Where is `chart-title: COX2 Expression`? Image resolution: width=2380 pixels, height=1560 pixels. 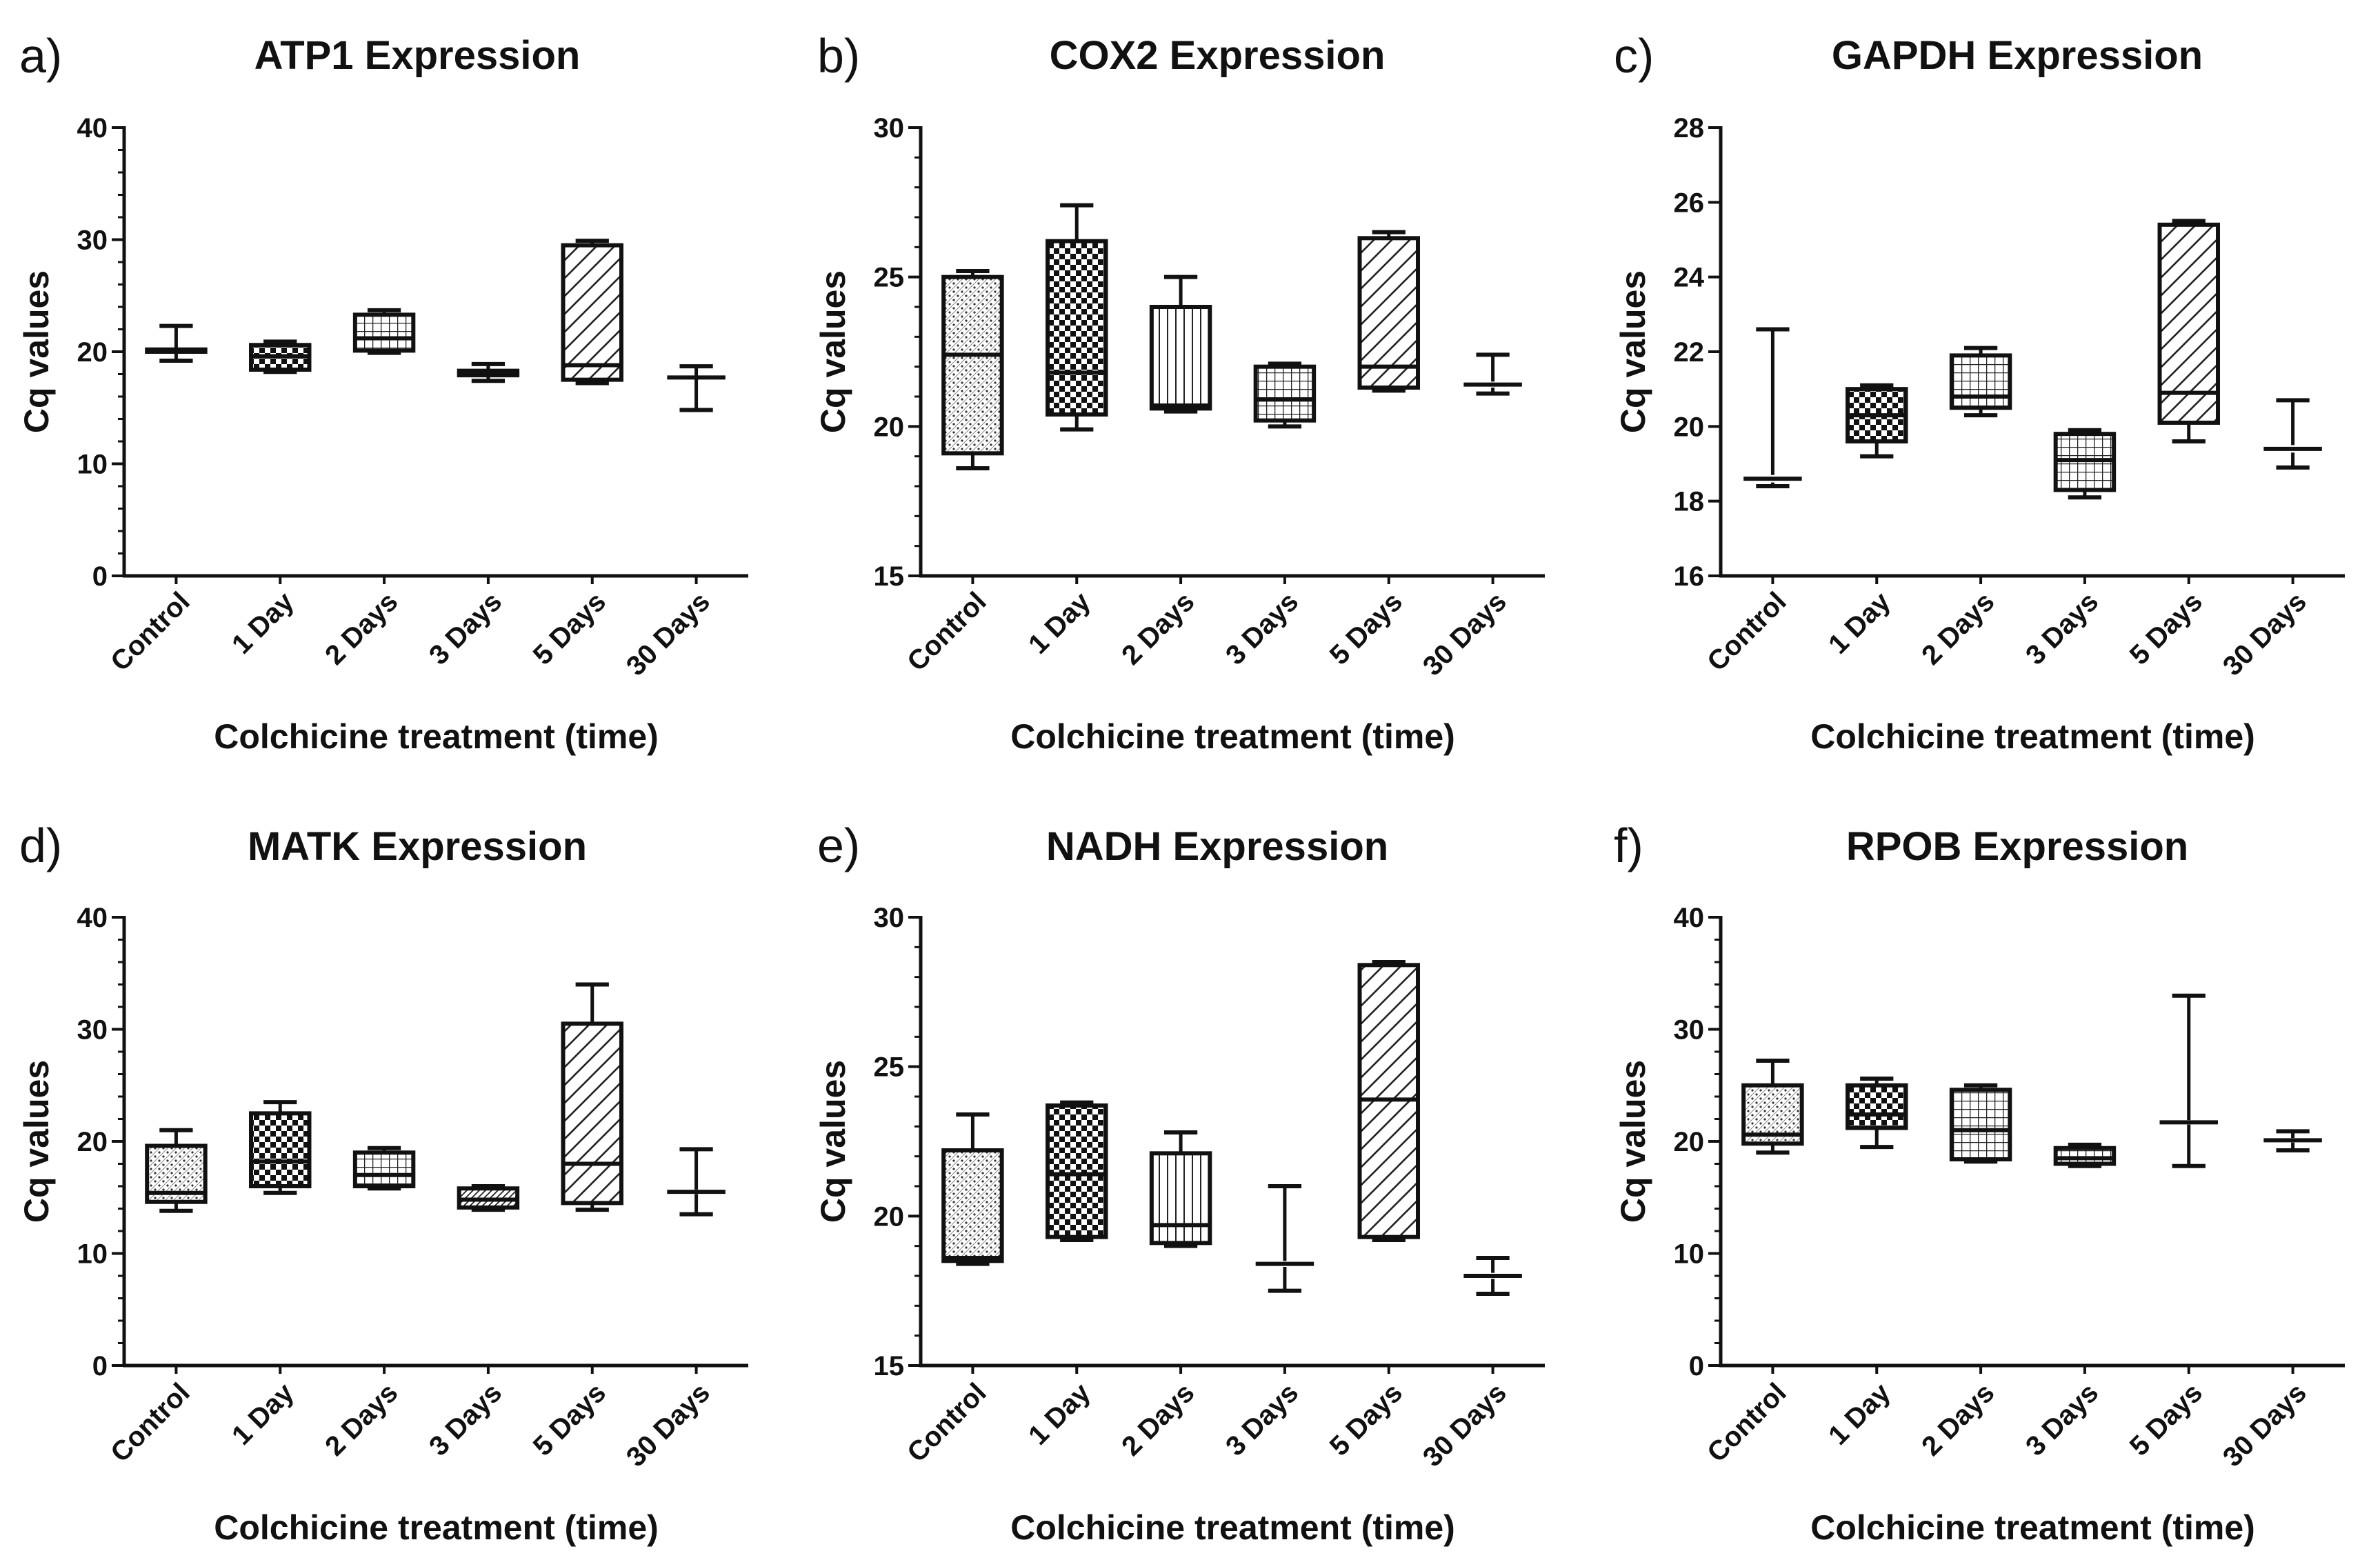
chart-title: COX2 Expression is located at coordinates (1218, 55).